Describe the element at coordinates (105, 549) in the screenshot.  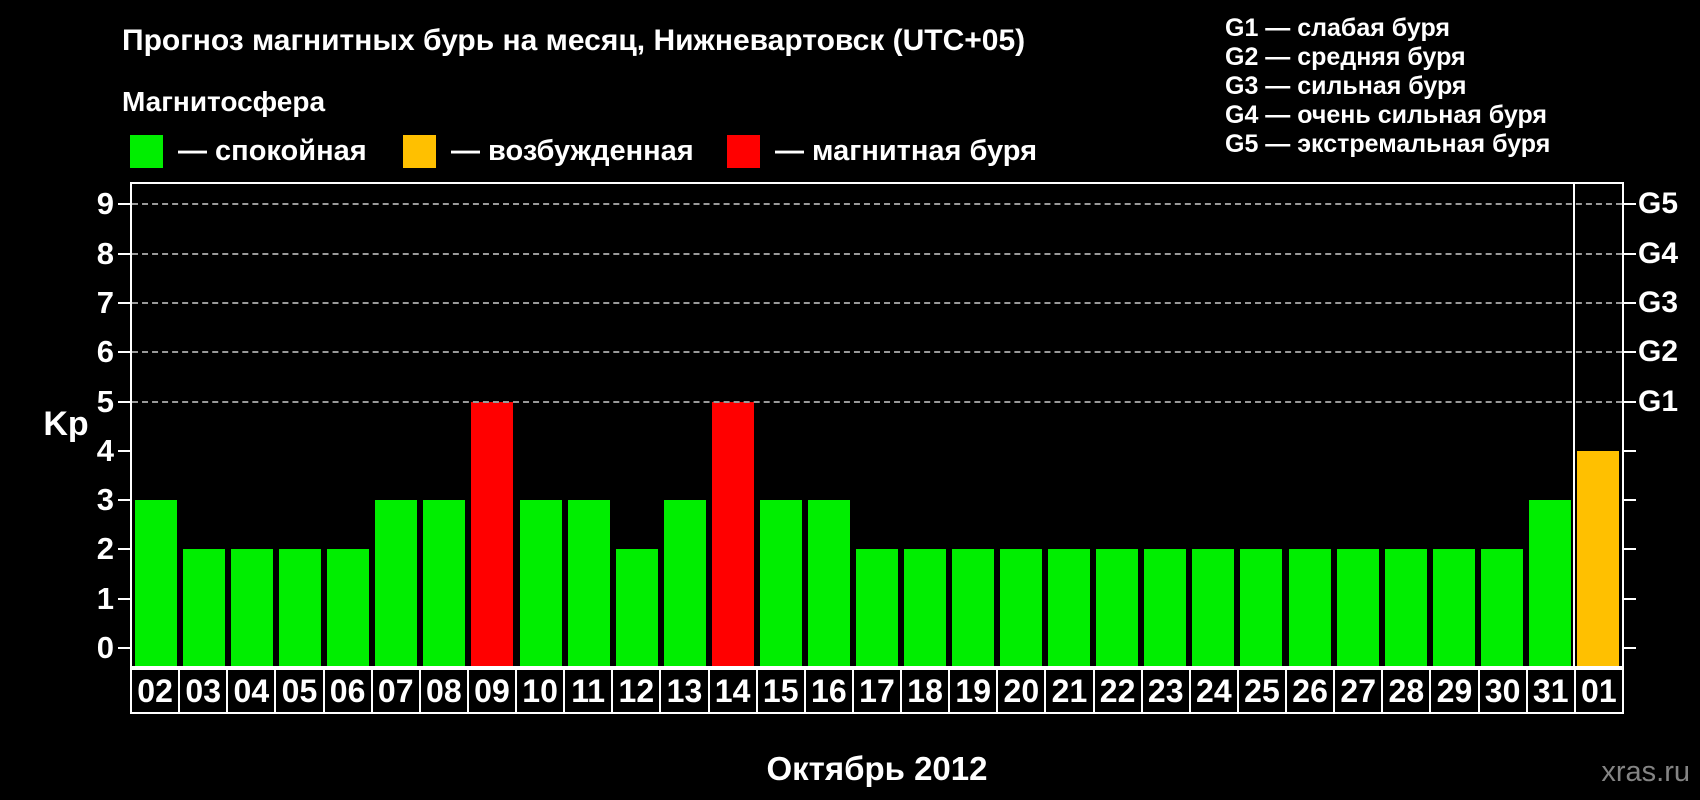
I see `y-axis-label-2: 2` at that location.